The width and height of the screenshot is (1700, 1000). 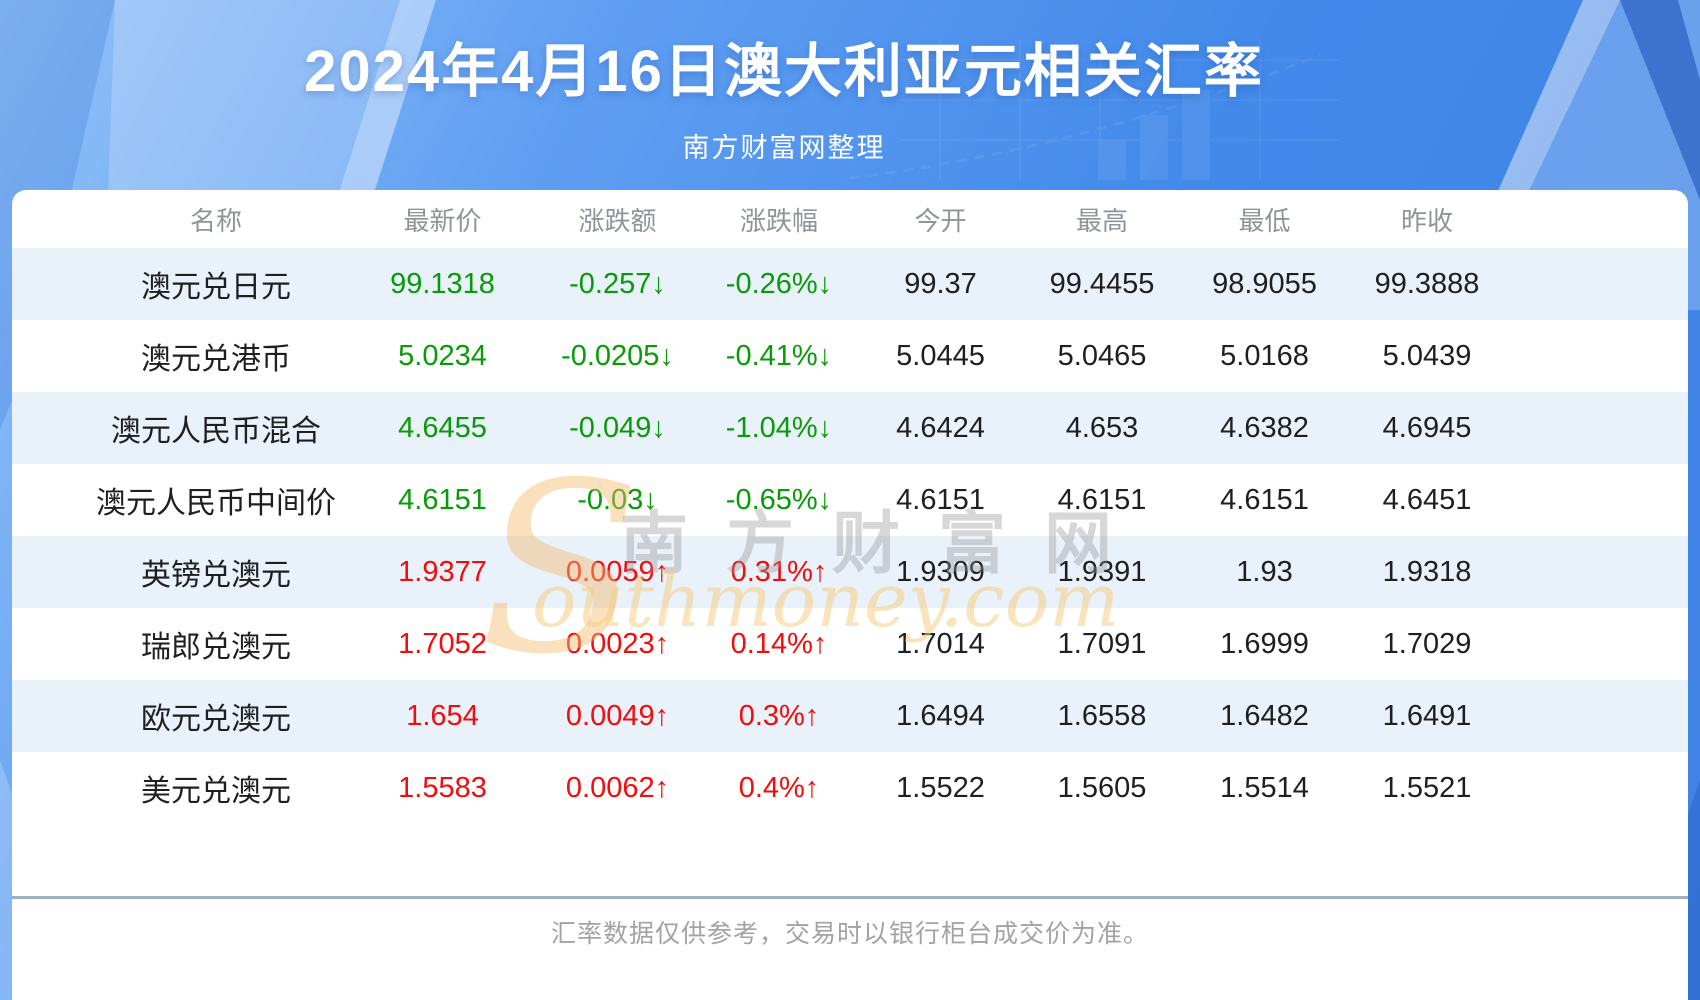 What do you see at coordinates (1094, 110) in the screenshot?
I see `decor-chart-motif` at bounding box center [1094, 110].